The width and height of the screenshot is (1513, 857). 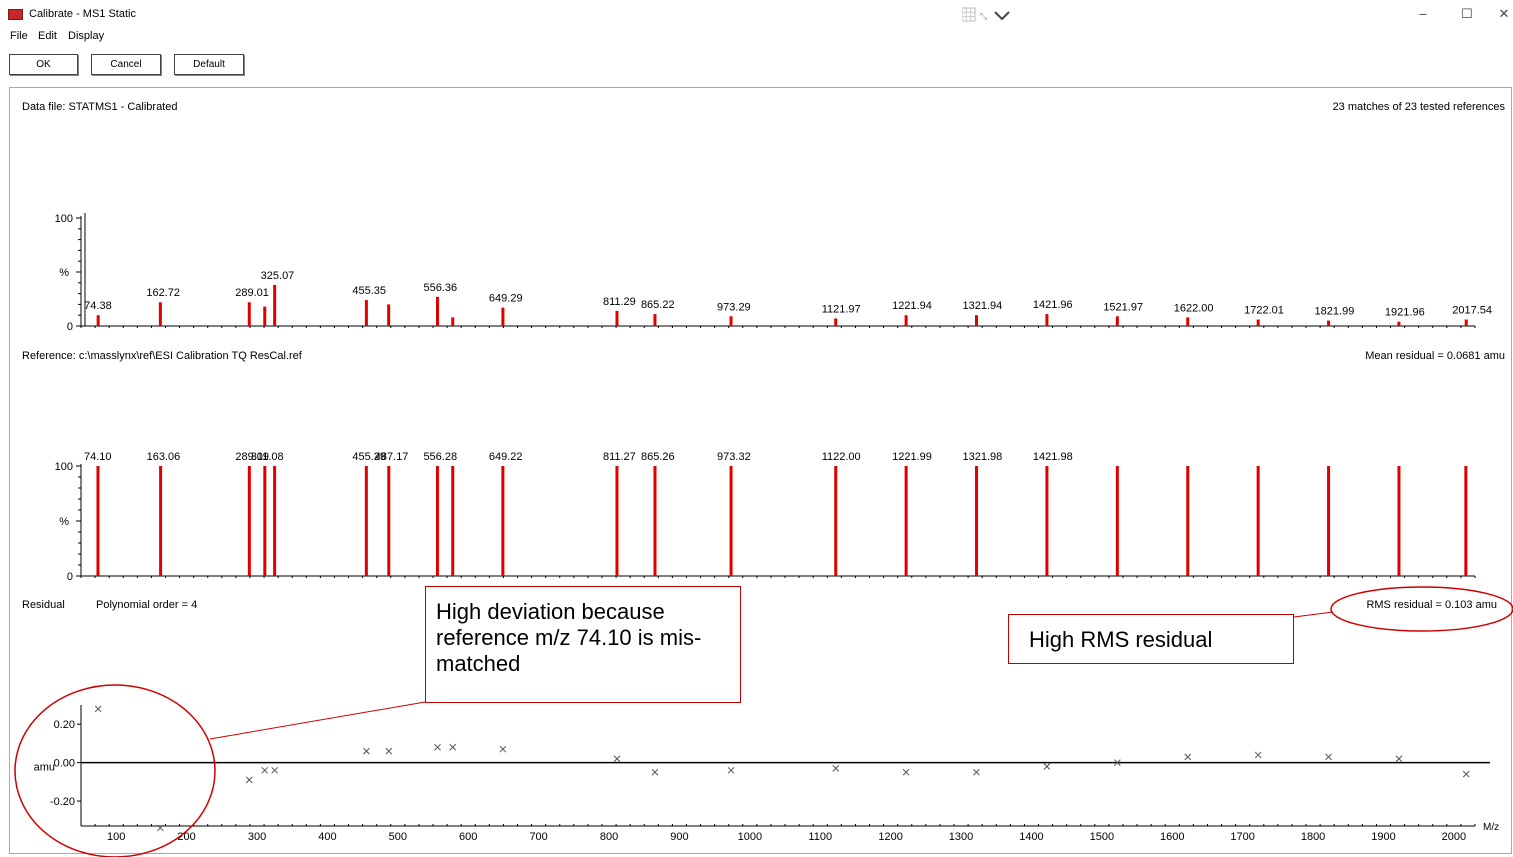 What do you see at coordinates (468, 837) in the screenshot?
I see `x-tick-label: 600` at bounding box center [468, 837].